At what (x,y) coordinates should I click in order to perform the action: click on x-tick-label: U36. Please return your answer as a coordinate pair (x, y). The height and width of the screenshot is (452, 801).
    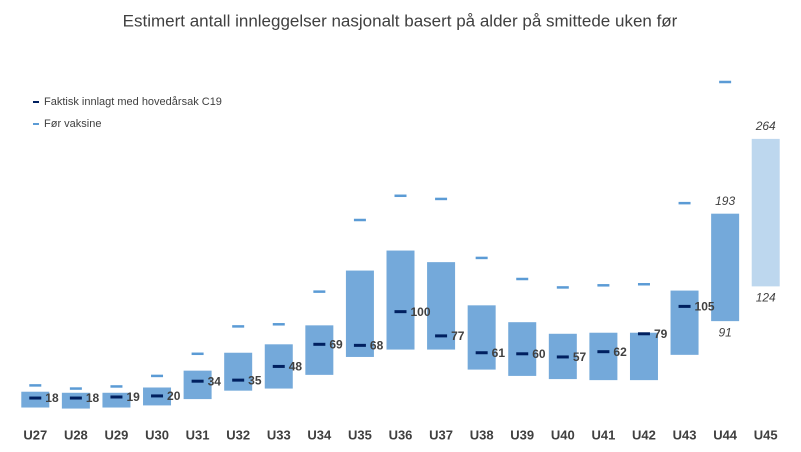
    Looking at the image, I should click on (401, 434).